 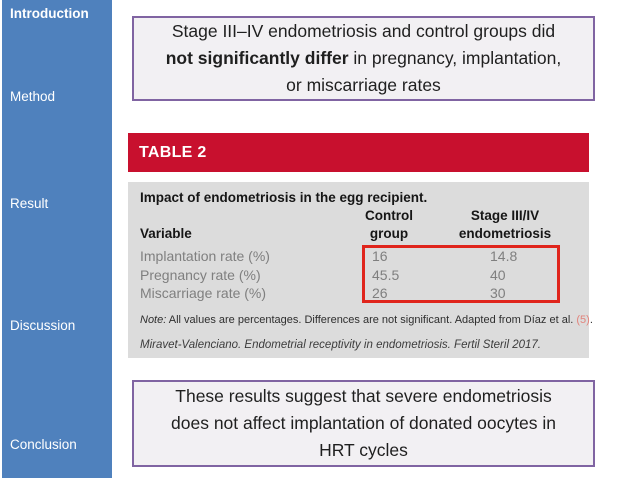 What do you see at coordinates (43, 325) in the screenshot?
I see `sidebar-item-discussion: Discussion` at bounding box center [43, 325].